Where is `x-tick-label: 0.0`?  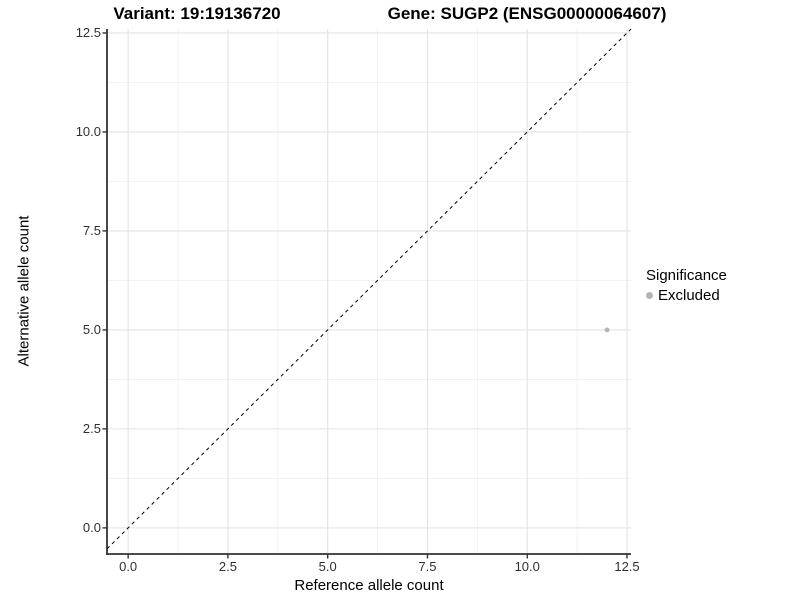 x-tick-label: 0.0 is located at coordinates (128, 566).